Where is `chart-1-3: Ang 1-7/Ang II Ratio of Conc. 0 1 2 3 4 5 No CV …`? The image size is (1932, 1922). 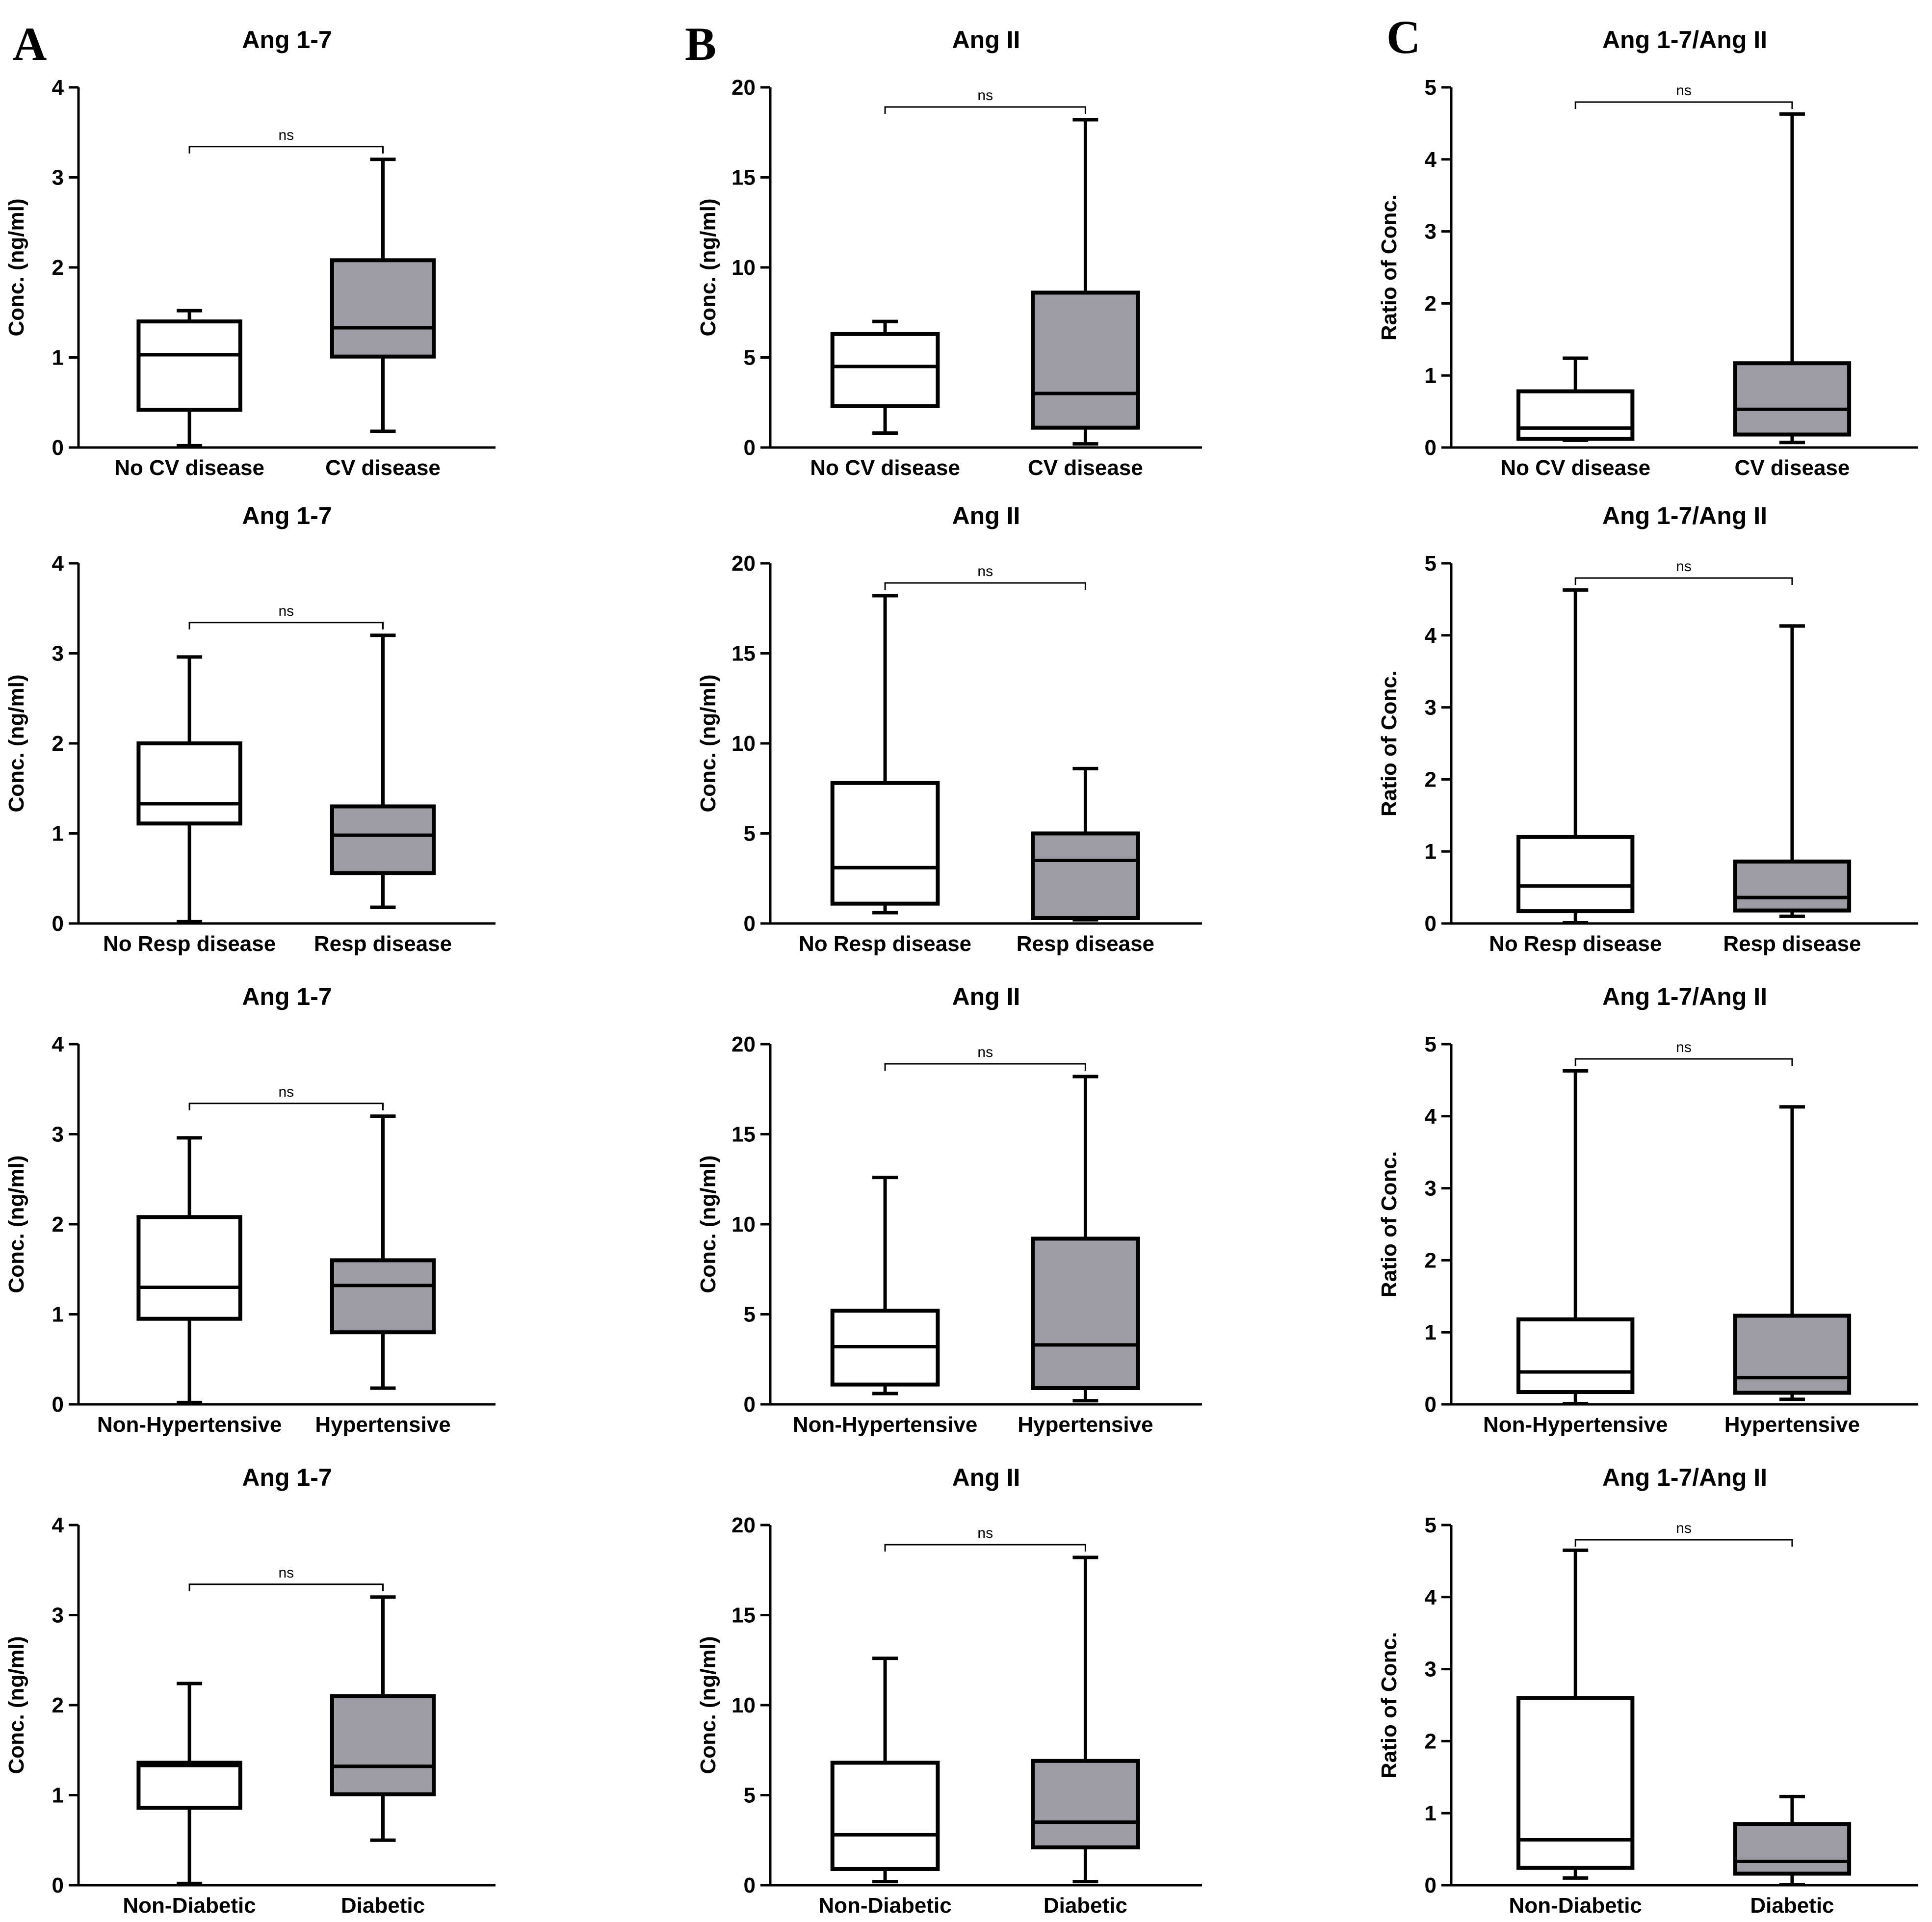 chart-1-3: Ang 1-7/Ang II Ratio of Conc. 0 1 2 3 4 5 No CV … is located at coordinates (1647, 253).